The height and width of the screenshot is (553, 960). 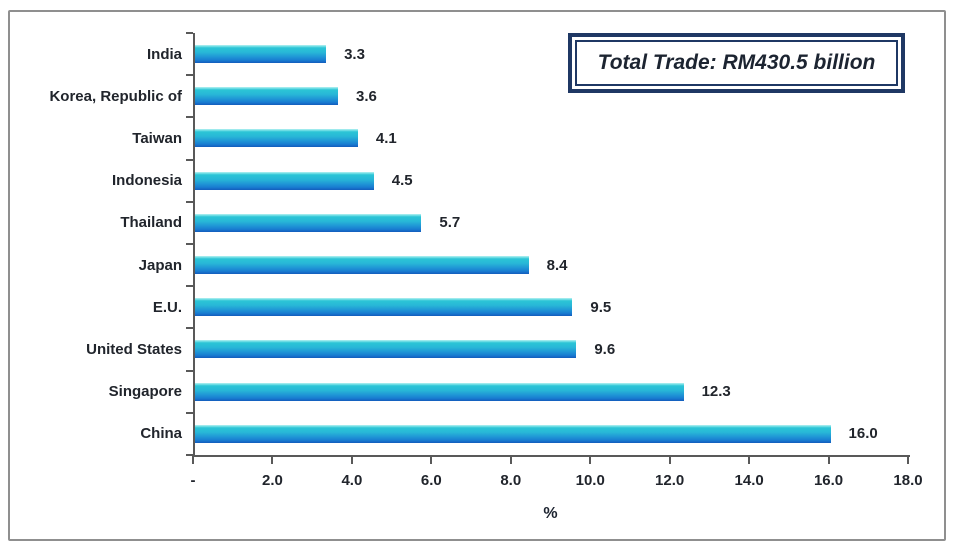 I want to click on total-trade-annotation-text: Total Trade: RM430.5 billion, so click(x=736, y=62).